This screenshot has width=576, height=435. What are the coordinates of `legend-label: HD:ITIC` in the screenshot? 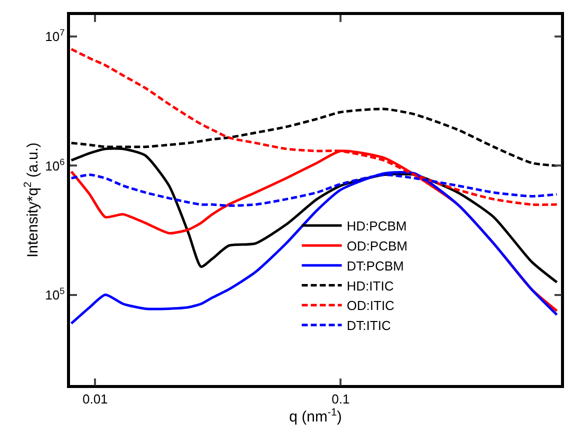 It's located at (370, 286).